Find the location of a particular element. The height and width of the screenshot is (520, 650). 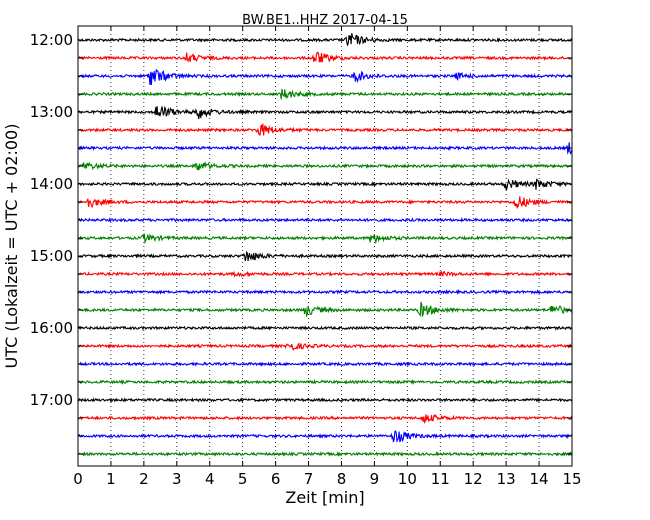

x-tick-label: 15 is located at coordinates (571, 479).